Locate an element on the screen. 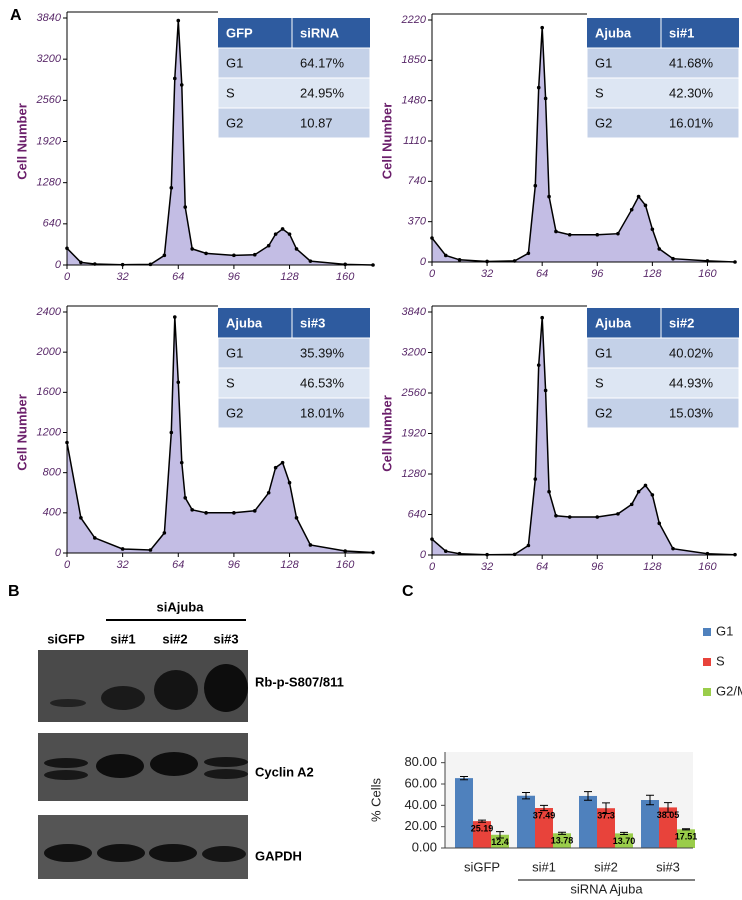 This screenshot has width=742, height=900. x-tick-label: 96 is located at coordinates (234, 565).